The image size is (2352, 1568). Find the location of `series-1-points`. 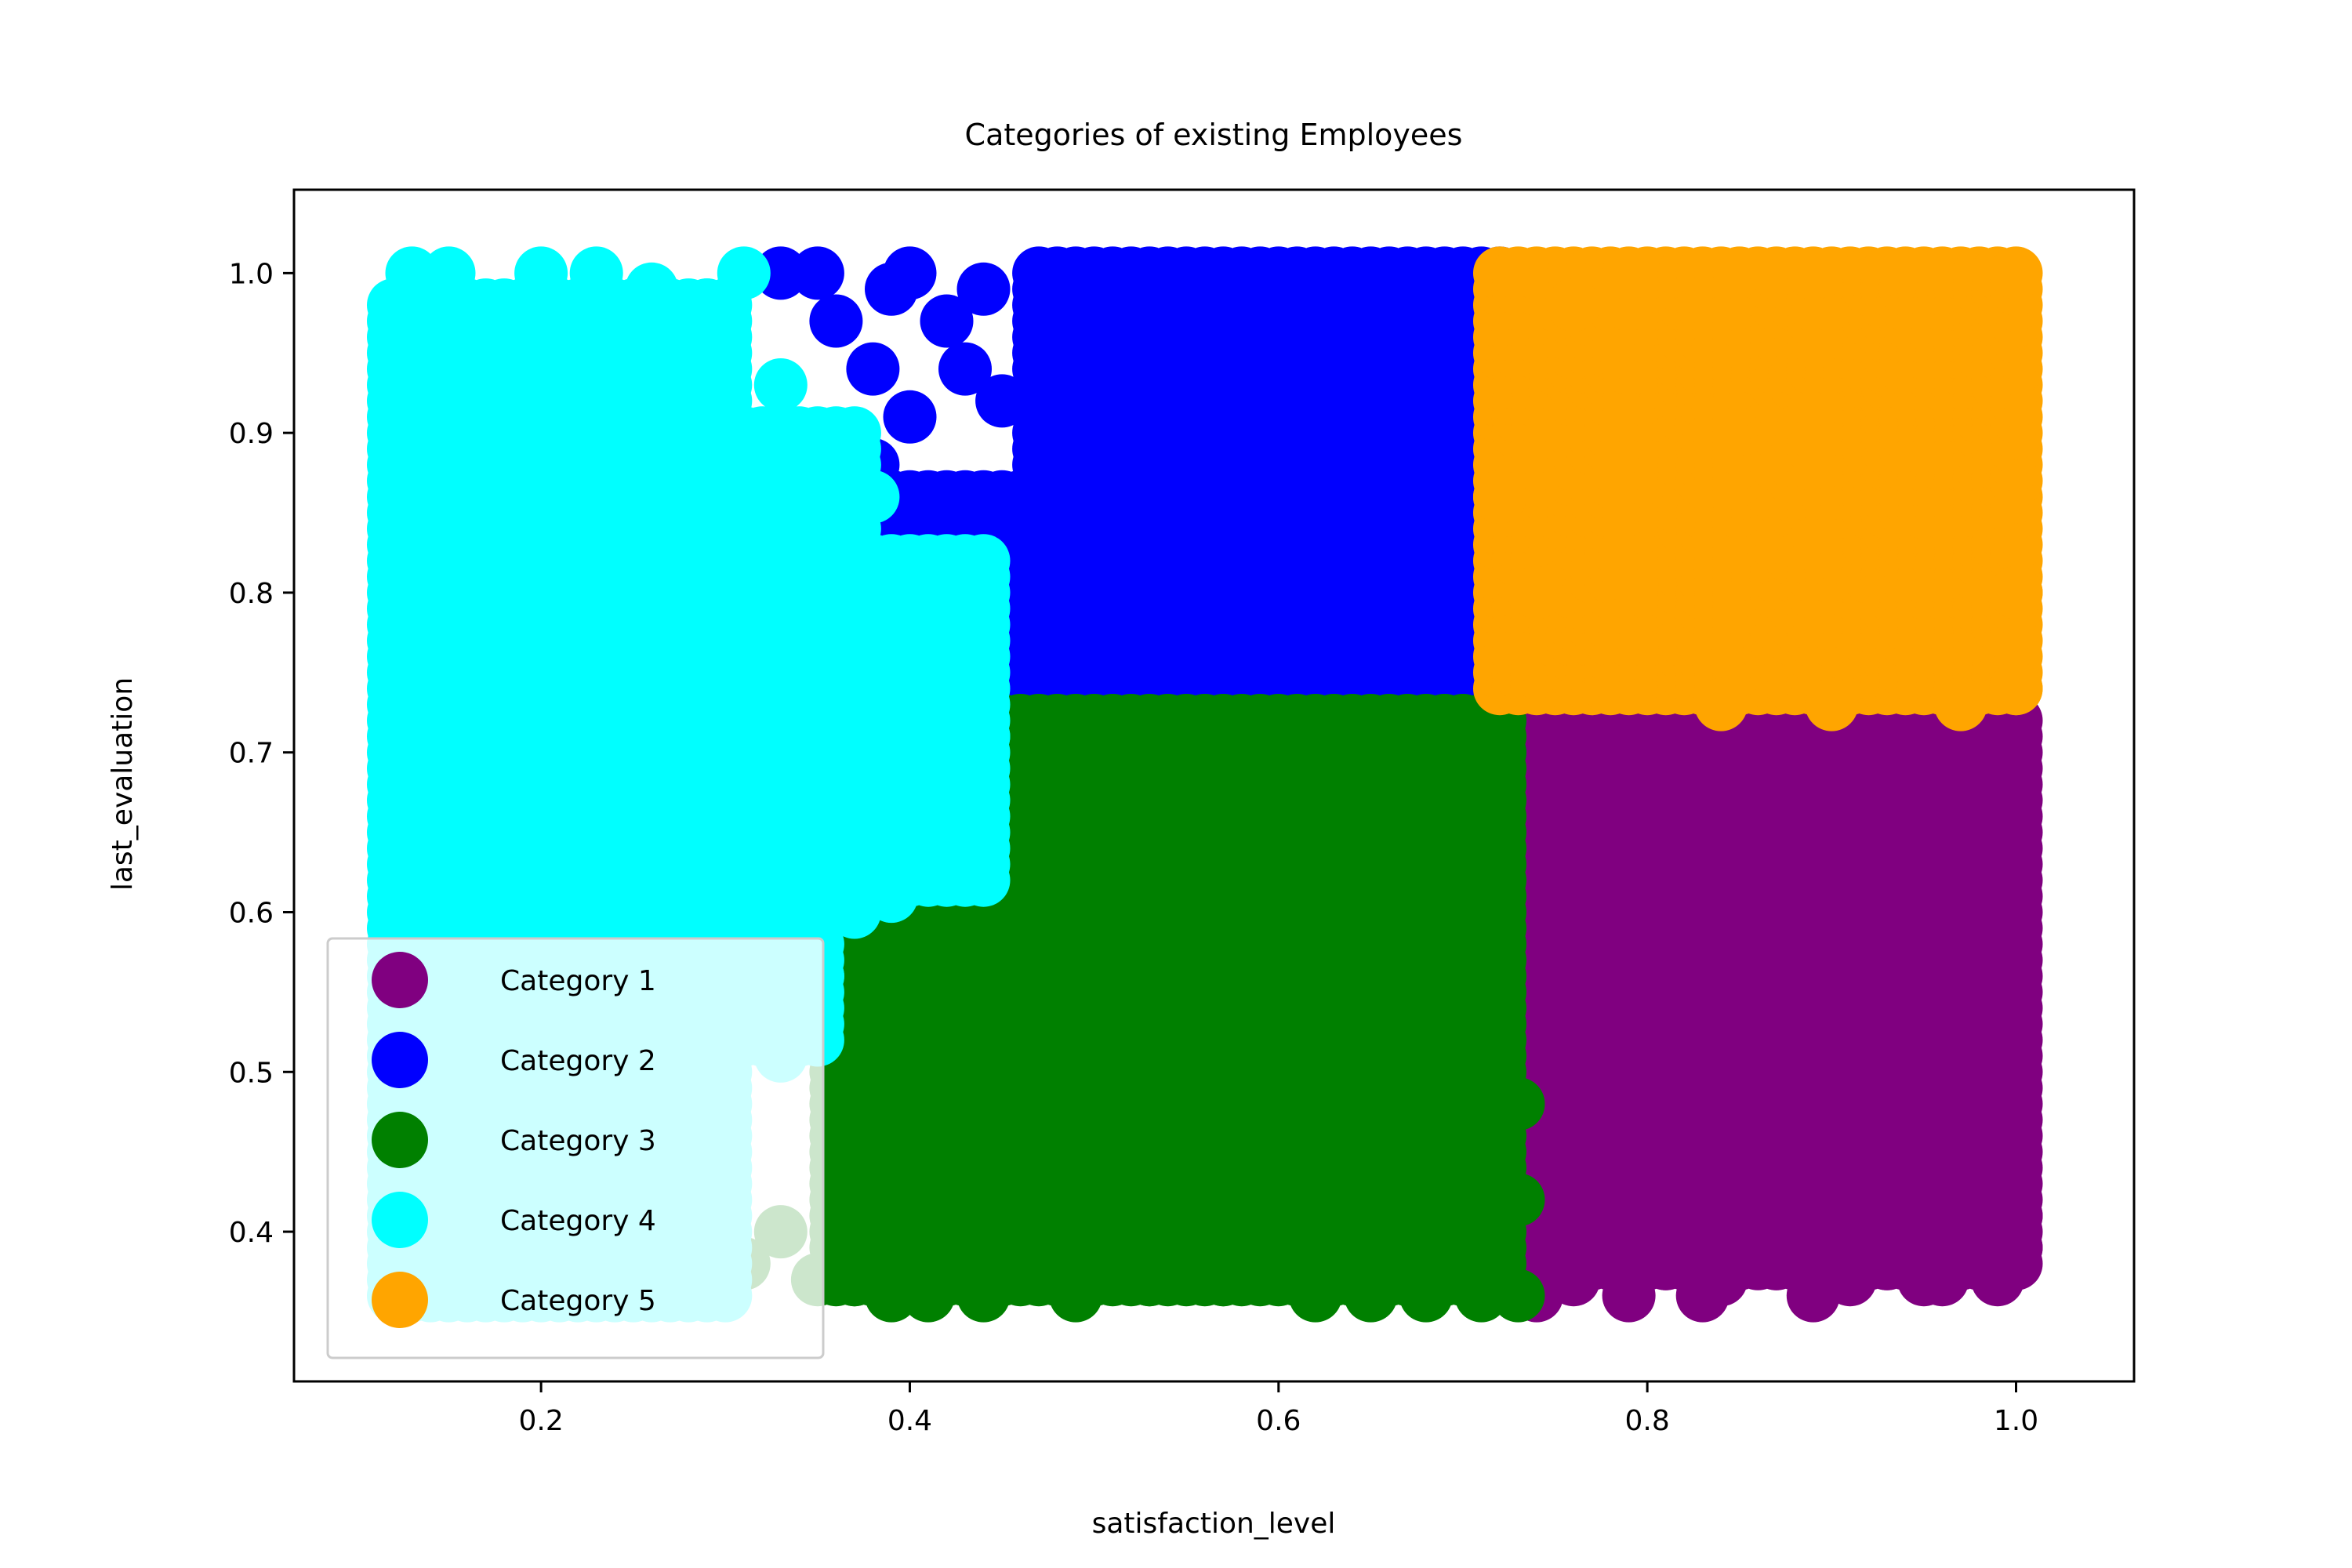

series-1-points is located at coordinates (1758, 1008).